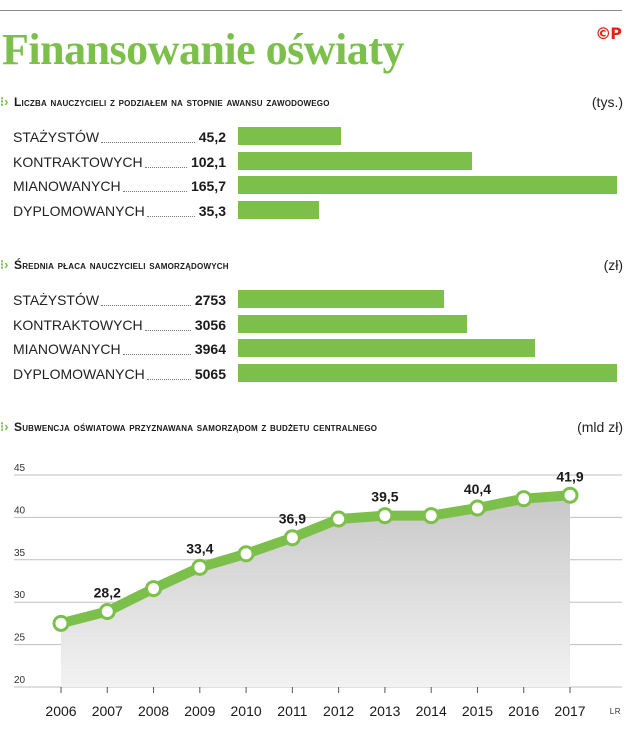 The width and height of the screenshot is (633, 736). I want to click on bar-row: DYPLOMOWANYCH 5065, so click(311, 374).